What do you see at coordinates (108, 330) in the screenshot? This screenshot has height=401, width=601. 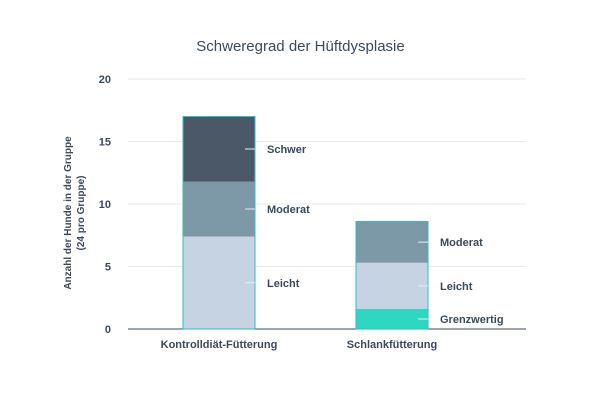 I see `y-tick-label: 0` at bounding box center [108, 330].